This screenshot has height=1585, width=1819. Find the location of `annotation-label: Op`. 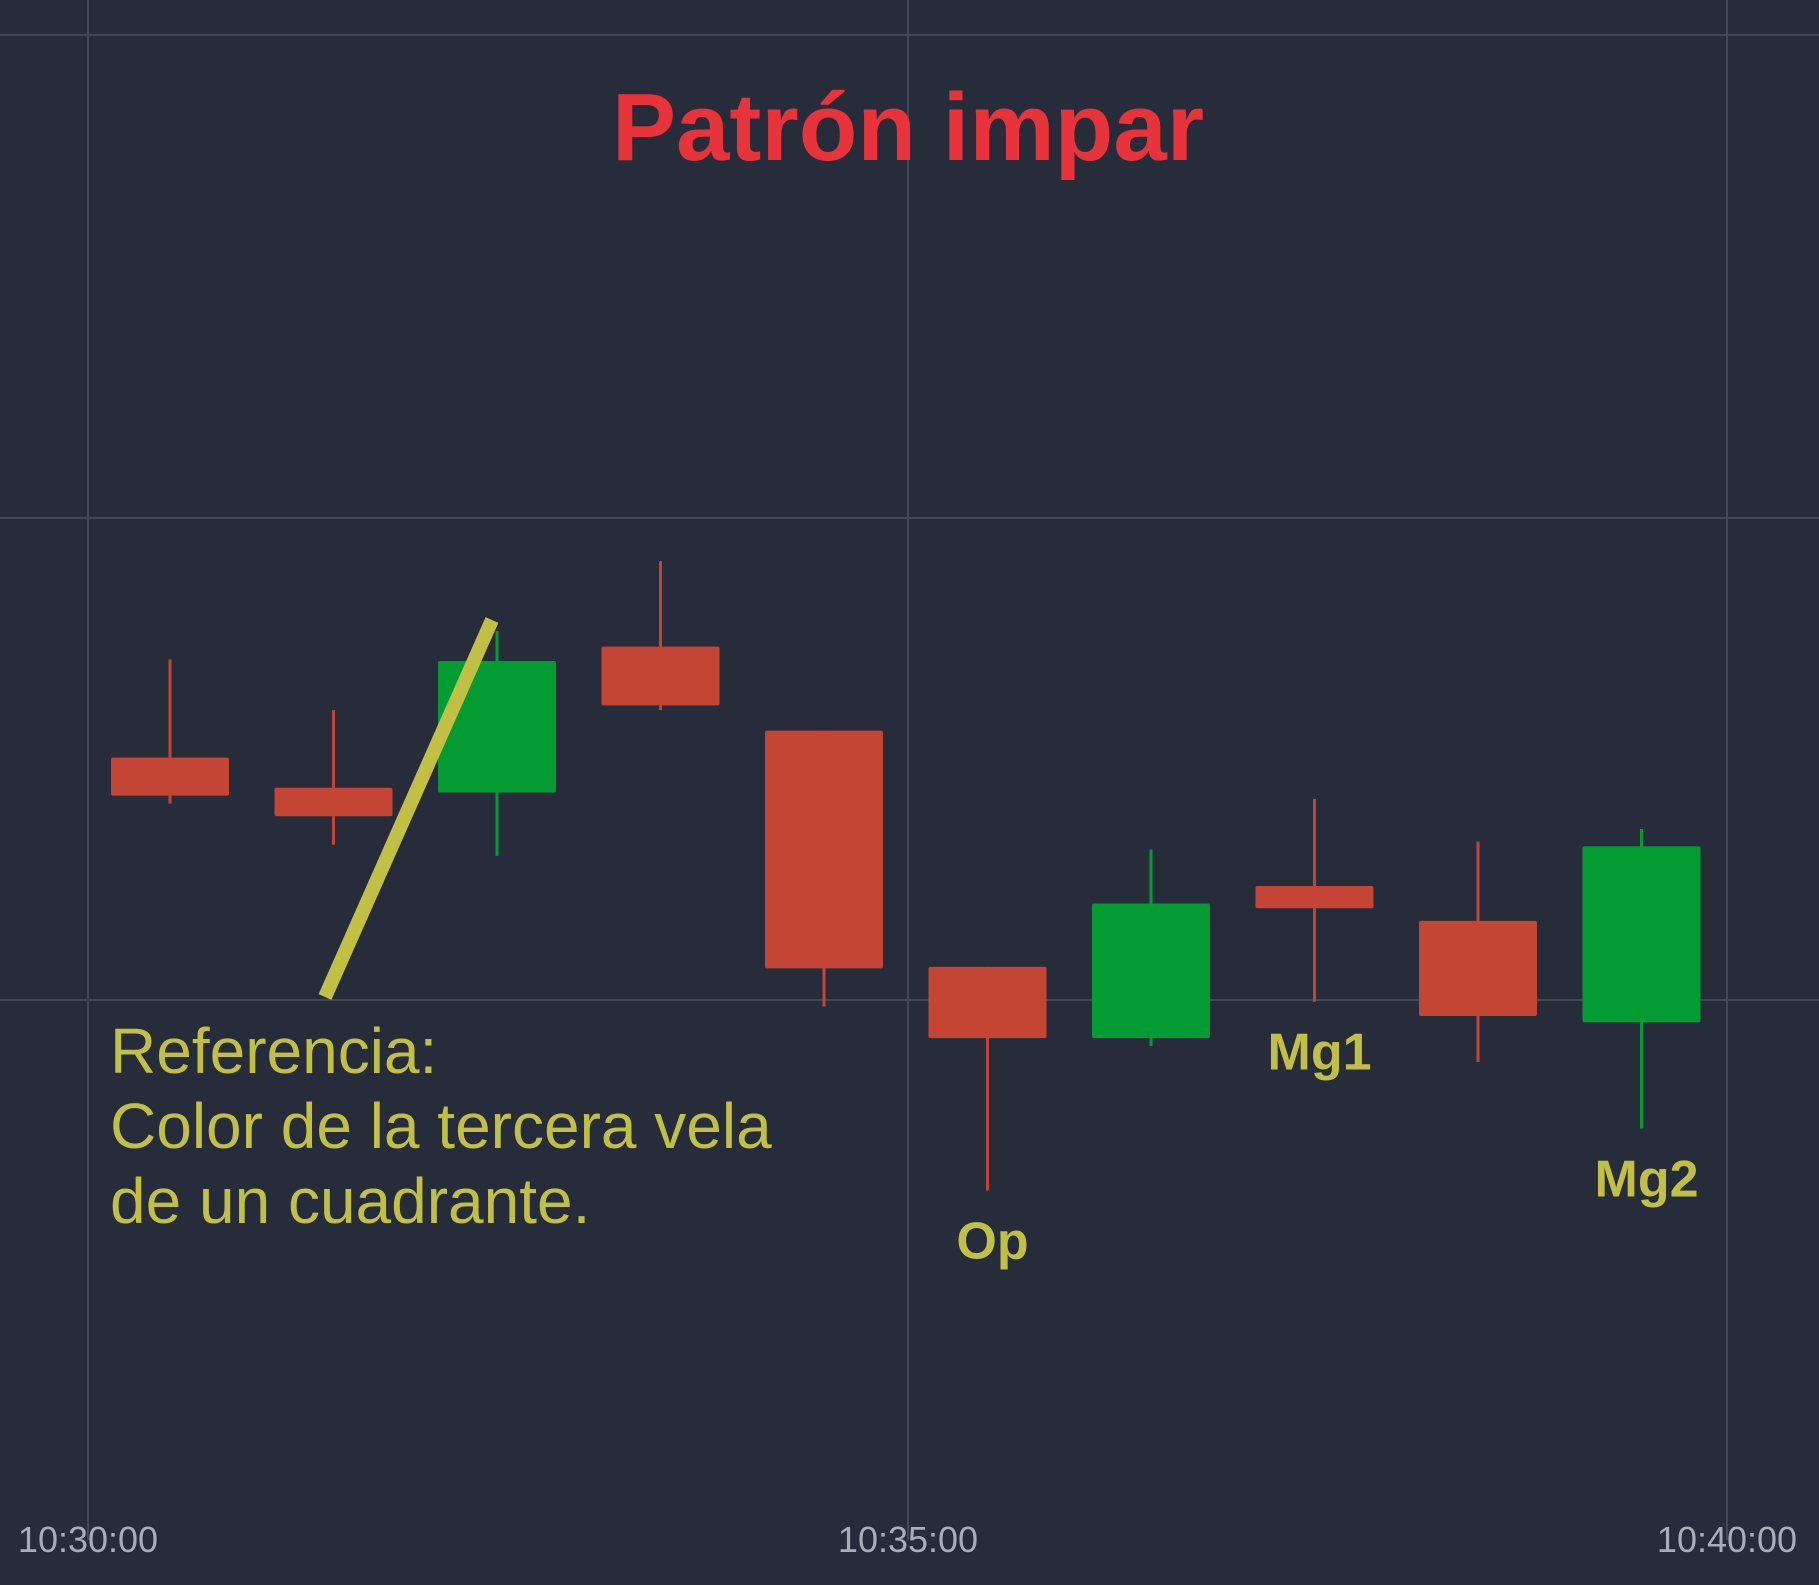

annotation-label: Op is located at coordinates (992, 1241).